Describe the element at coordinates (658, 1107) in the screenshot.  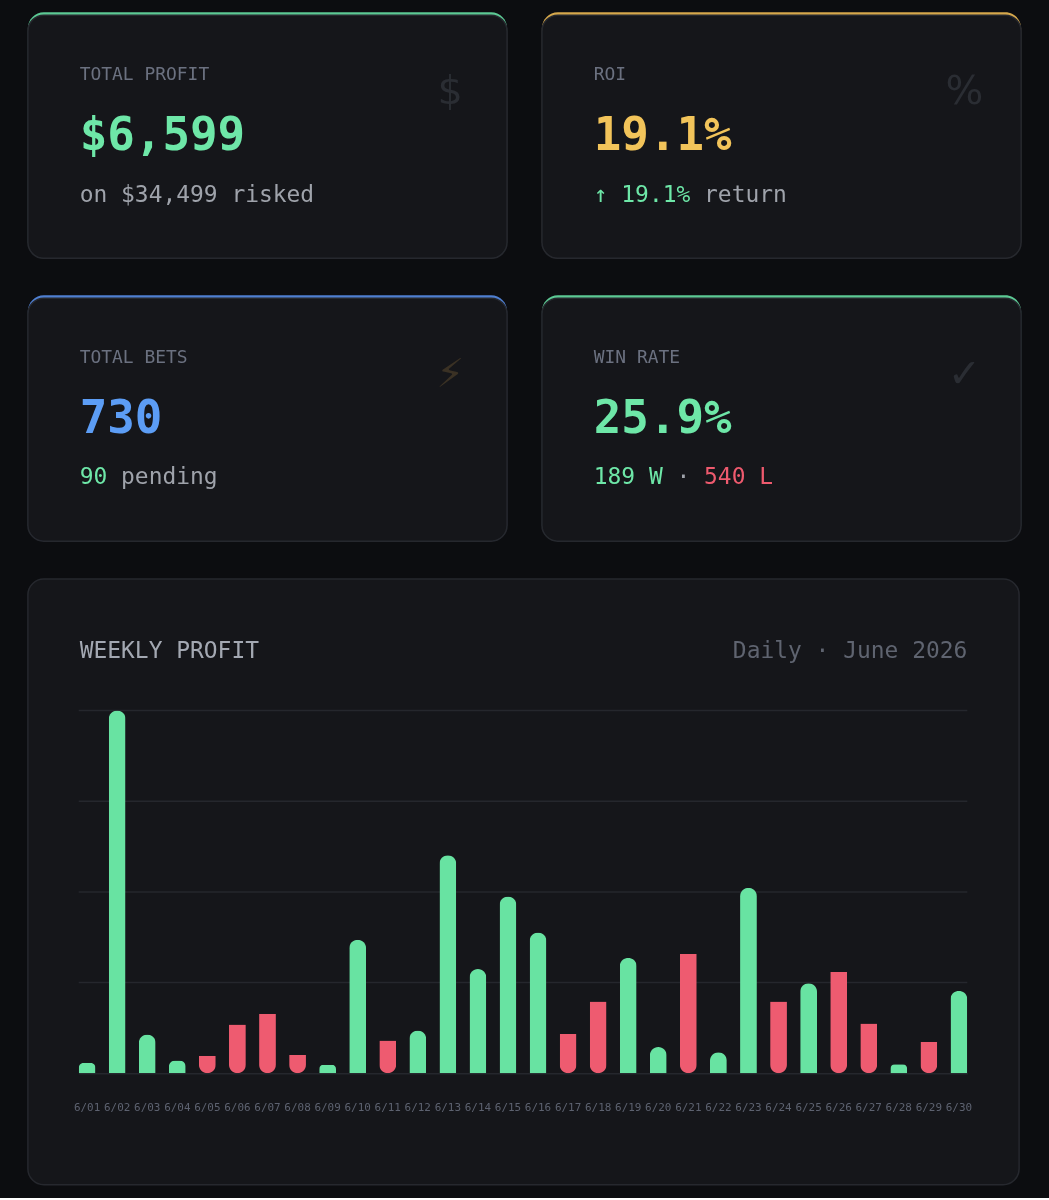
I see `x-tick-label: 6/20` at that location.